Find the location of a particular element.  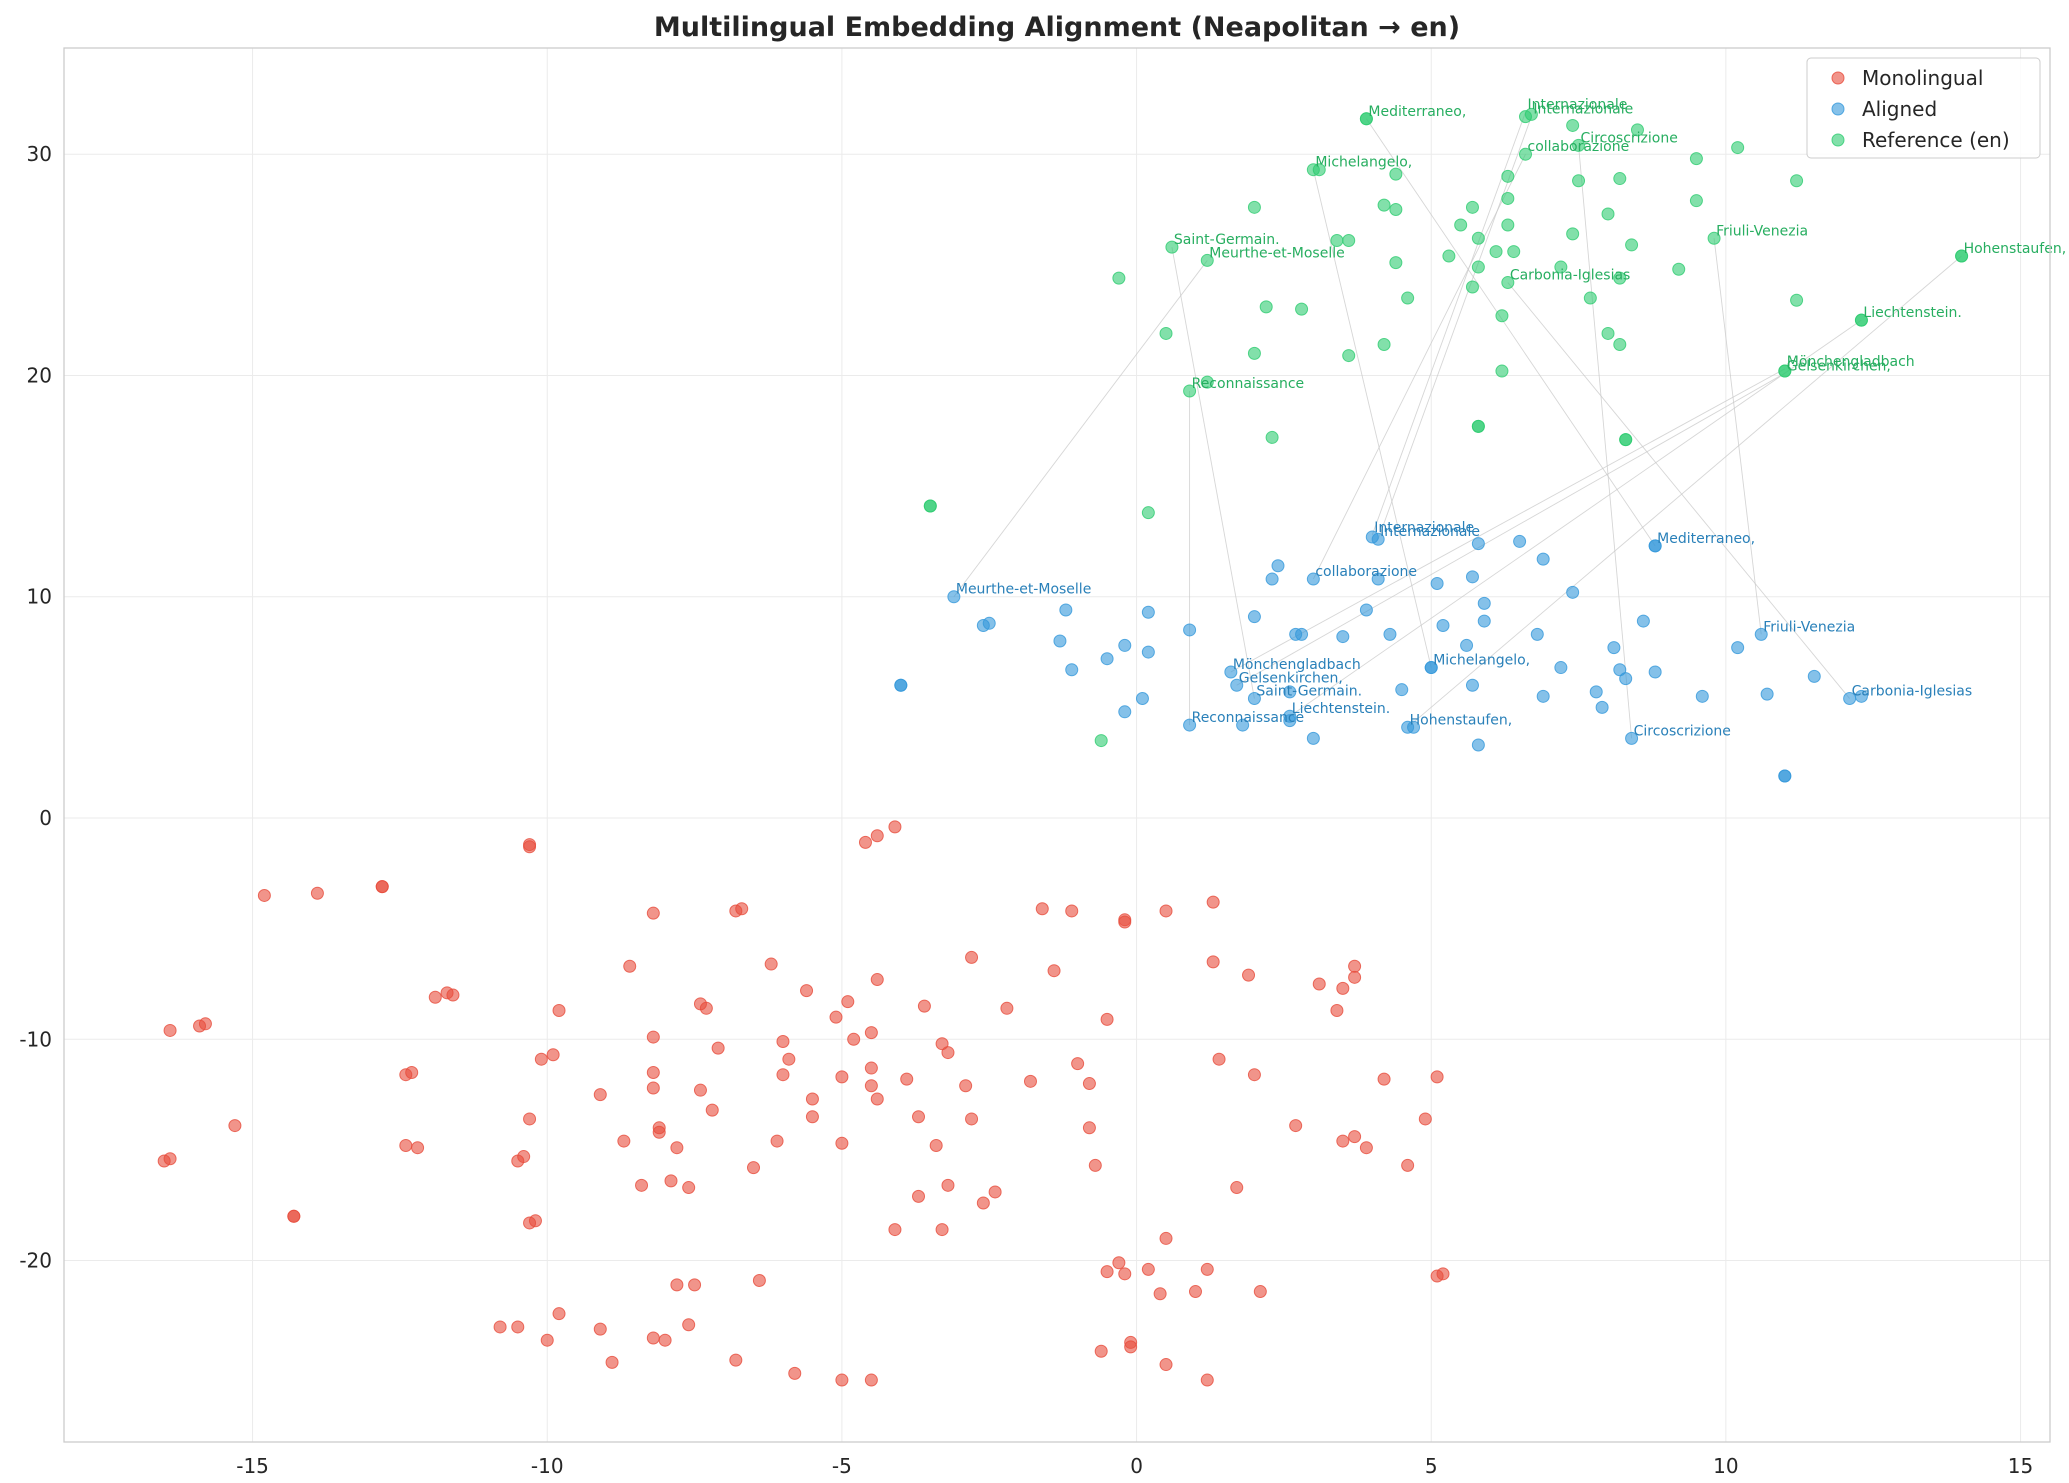

point-label: Mönchengladbach is located at coordinates (1297, 665).